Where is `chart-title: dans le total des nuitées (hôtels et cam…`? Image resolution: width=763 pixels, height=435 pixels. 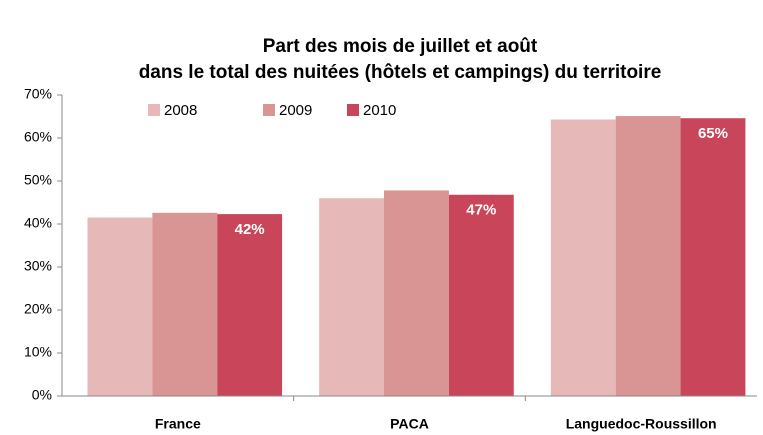
chart-title: dans le total des nuitées (hôtels et cam… is located at coordinates (400, 72).